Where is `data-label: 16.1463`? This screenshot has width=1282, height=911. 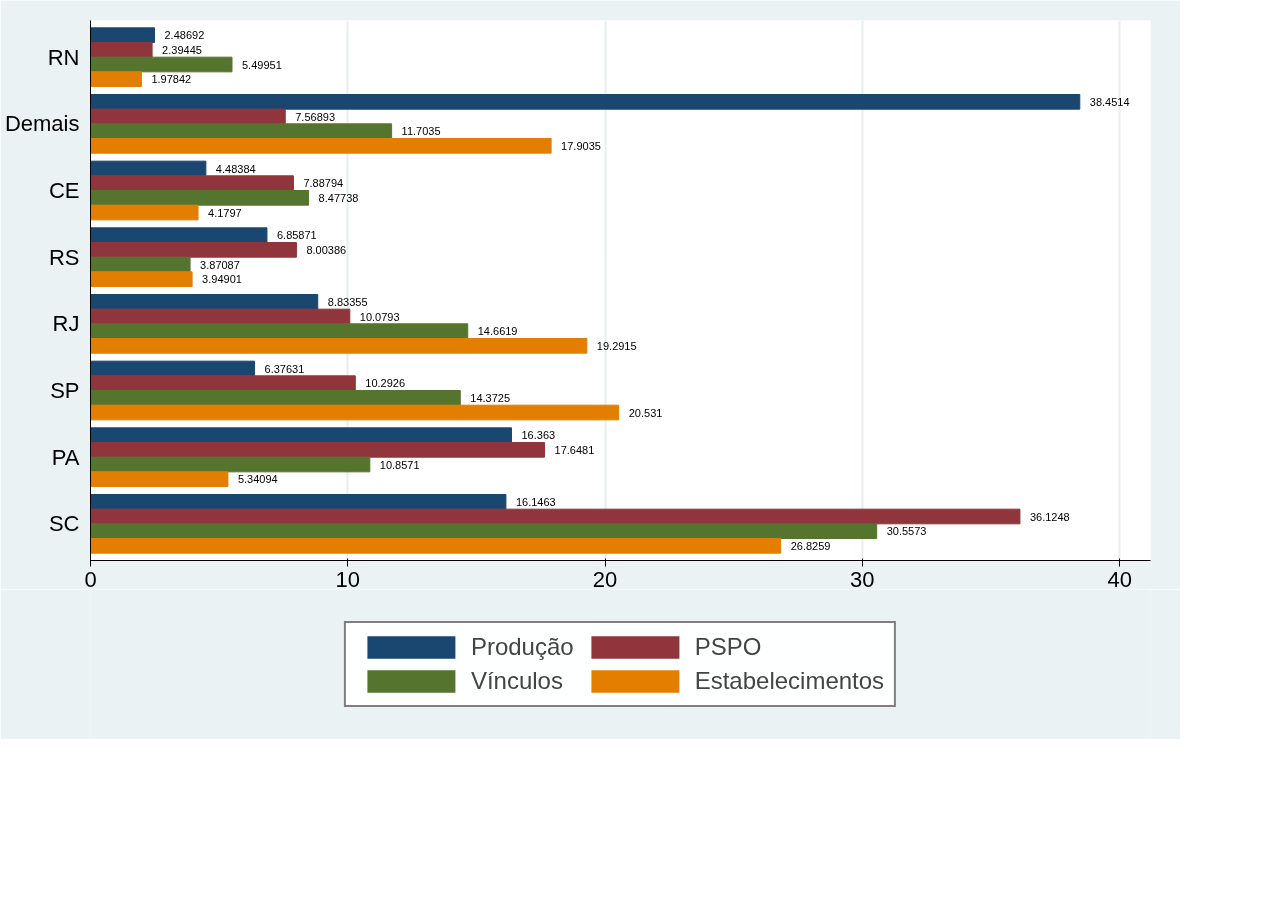 data-label: 16.1463 is located at coordinates (535, 501).